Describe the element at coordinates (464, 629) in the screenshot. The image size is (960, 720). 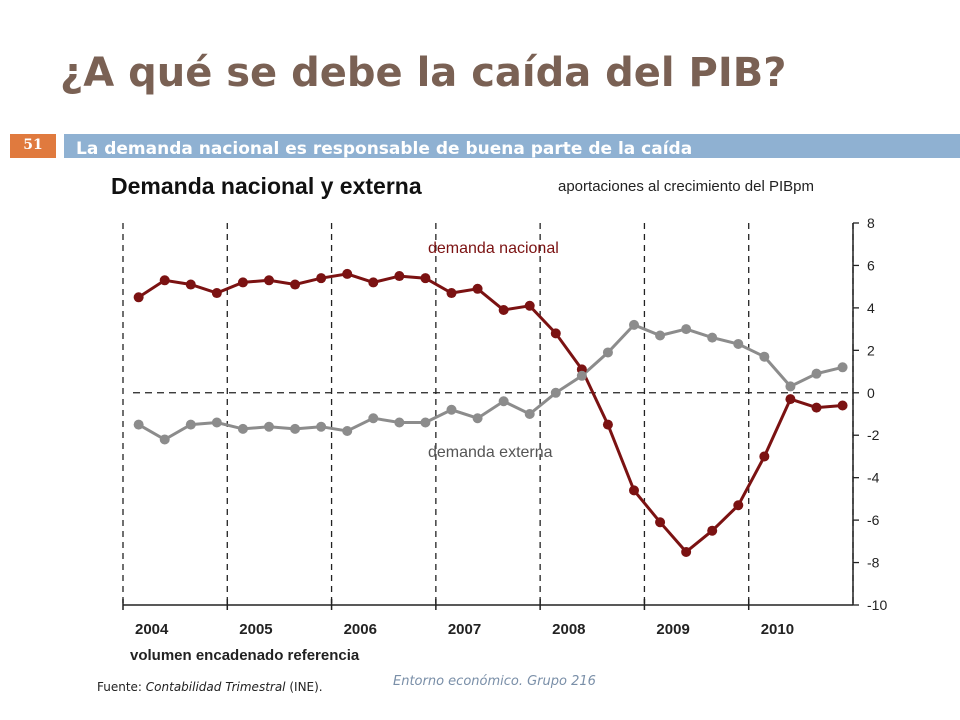
I see `x-tick-label: 2007` at that location.